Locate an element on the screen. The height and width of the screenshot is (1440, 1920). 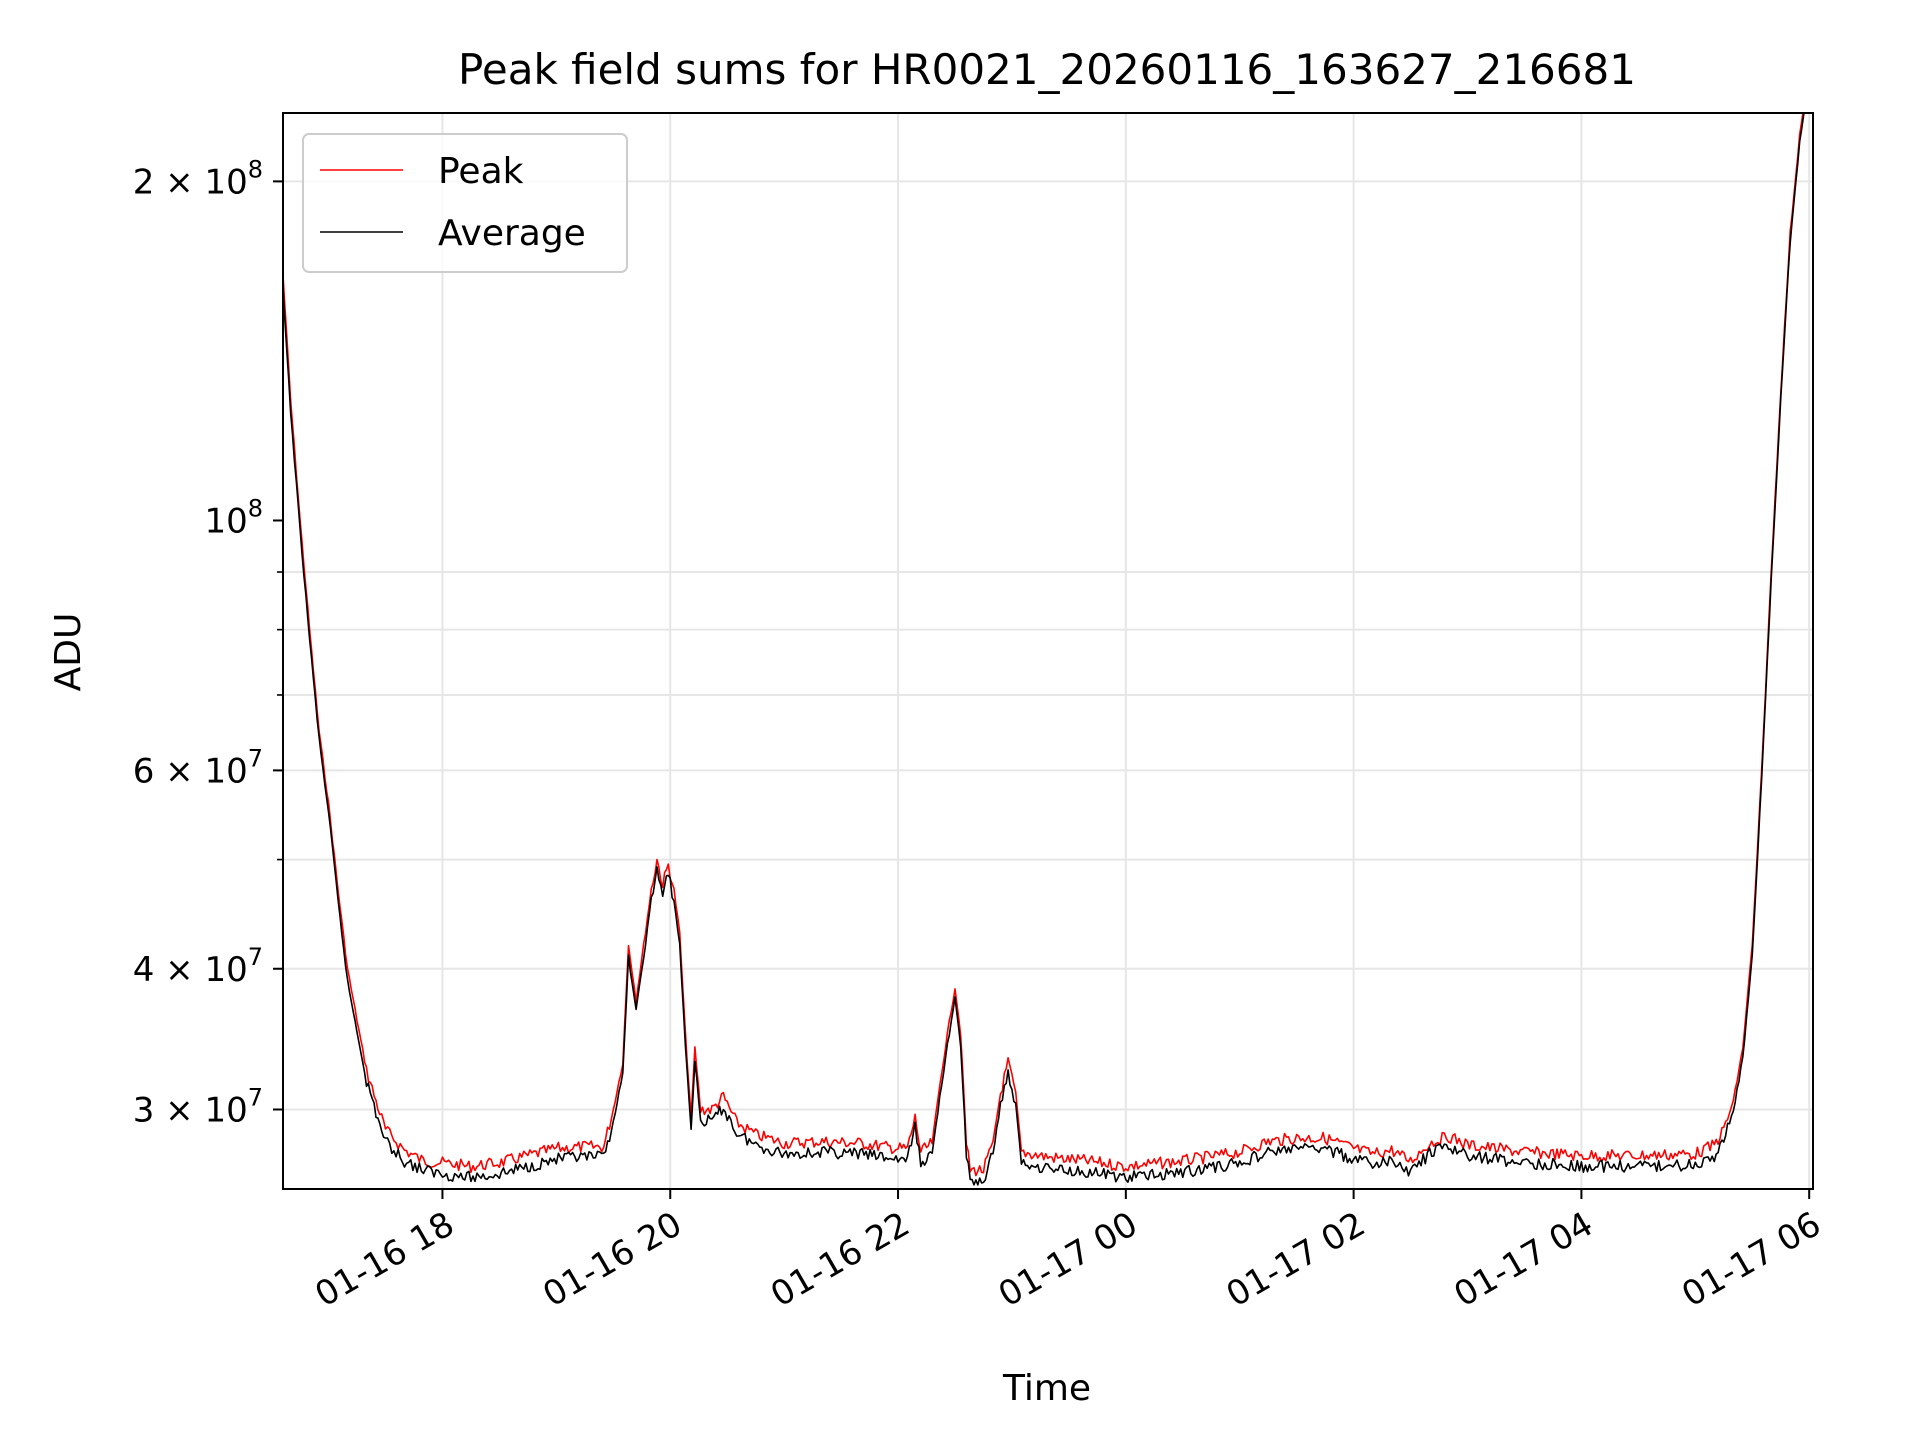
legend-label-peak: Peak is located at coordinates (481, 171).